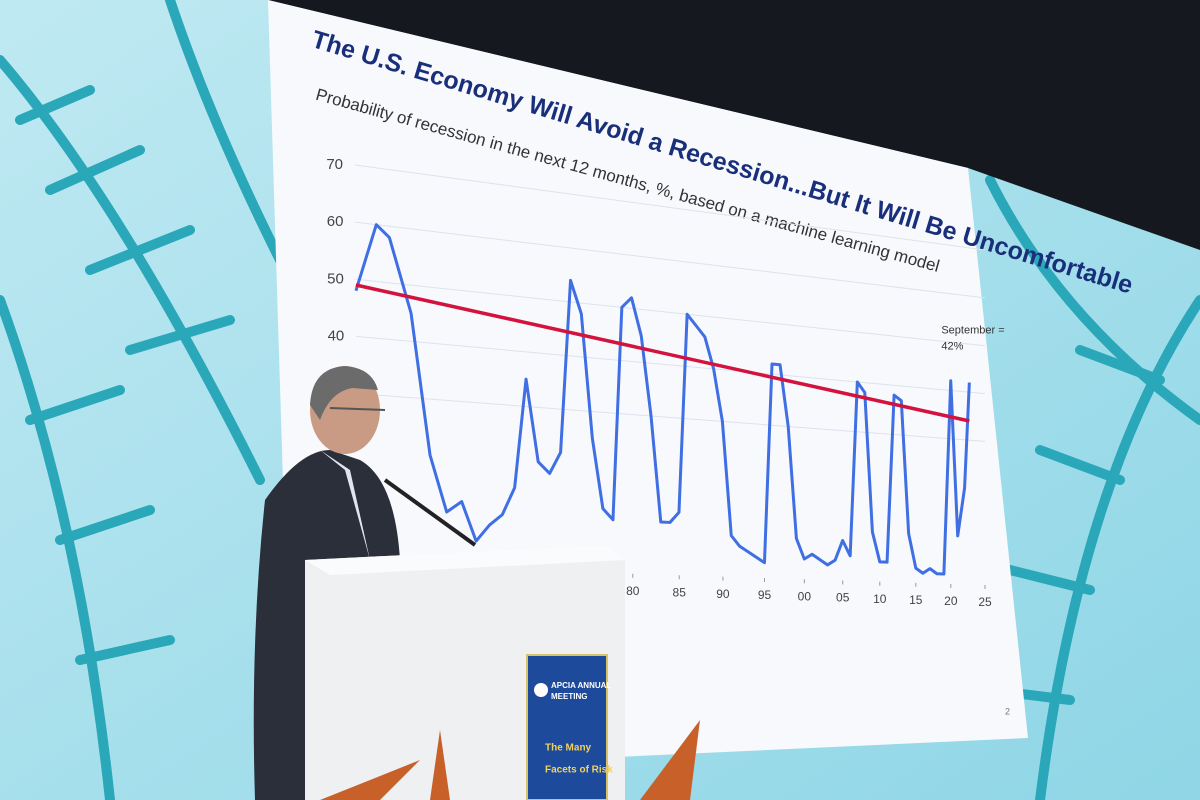  What do you see at coordinates (336, 335) in the screenshot?
I see `y-tick-label: 40` at bounding box center [336, 335].